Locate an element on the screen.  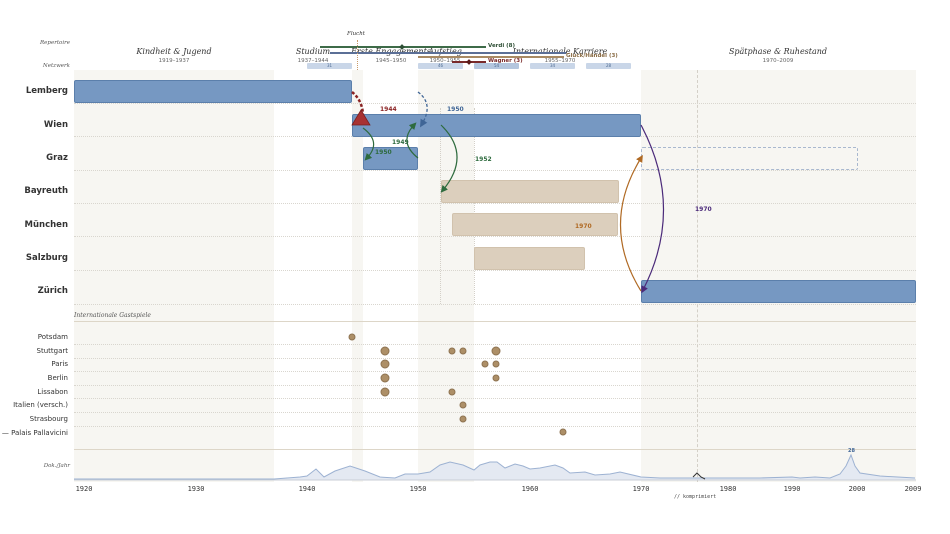
phase-title-international: Internationale Karriere is located at coordinates (560, 51).